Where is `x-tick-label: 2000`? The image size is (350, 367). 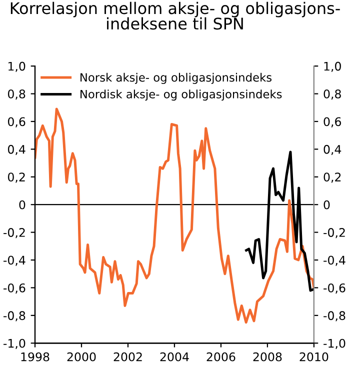
x-tick-label: 2000 is located at coordinates (81, 357).